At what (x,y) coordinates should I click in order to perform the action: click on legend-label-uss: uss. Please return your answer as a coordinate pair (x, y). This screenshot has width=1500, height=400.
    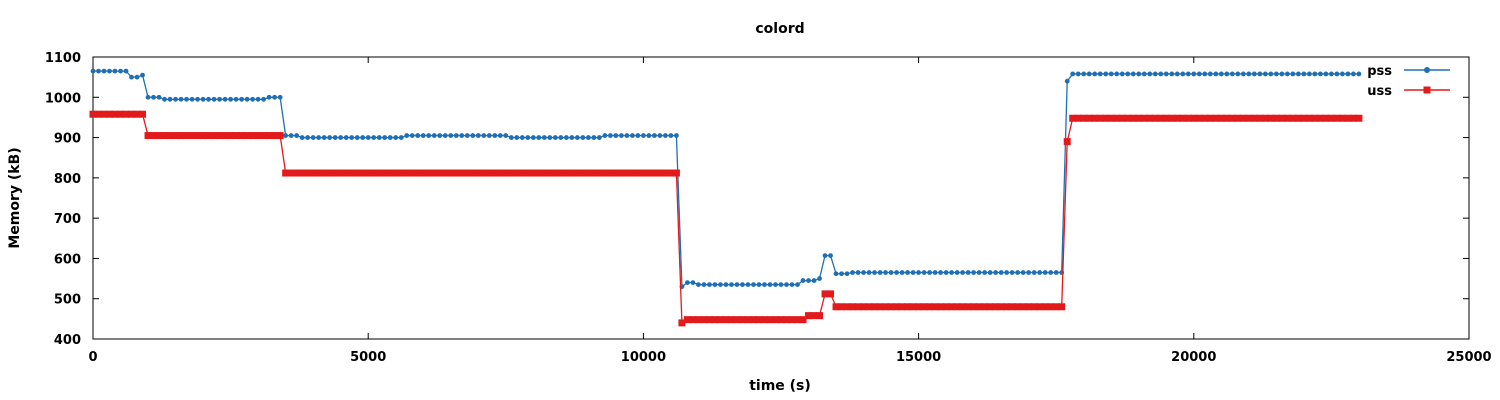
    Looking at the image, I should click on (1379, 91).